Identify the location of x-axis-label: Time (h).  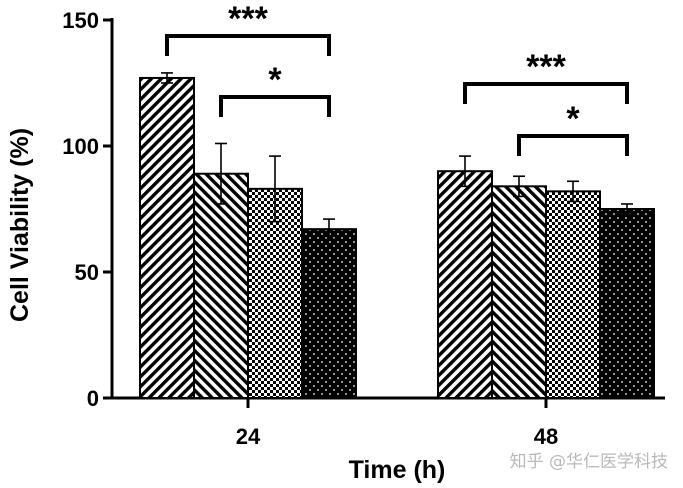
(397, 470).